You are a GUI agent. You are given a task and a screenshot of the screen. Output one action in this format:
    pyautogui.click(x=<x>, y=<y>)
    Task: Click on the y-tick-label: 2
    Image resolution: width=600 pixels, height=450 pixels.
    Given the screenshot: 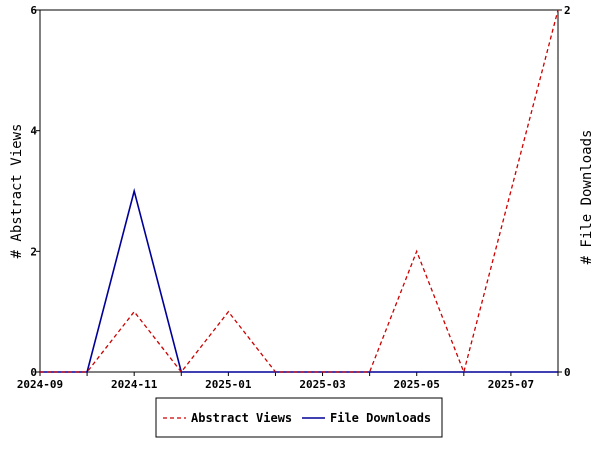 What is the action you would take?
    pyautogui.click(x=33, y=251)
    